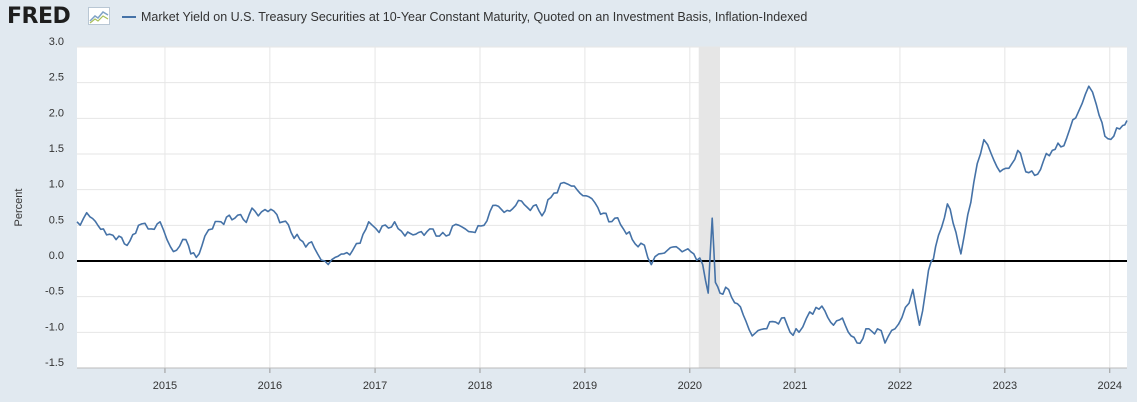  I want to click on y-tick-label: 1.0, so click(56, 185).